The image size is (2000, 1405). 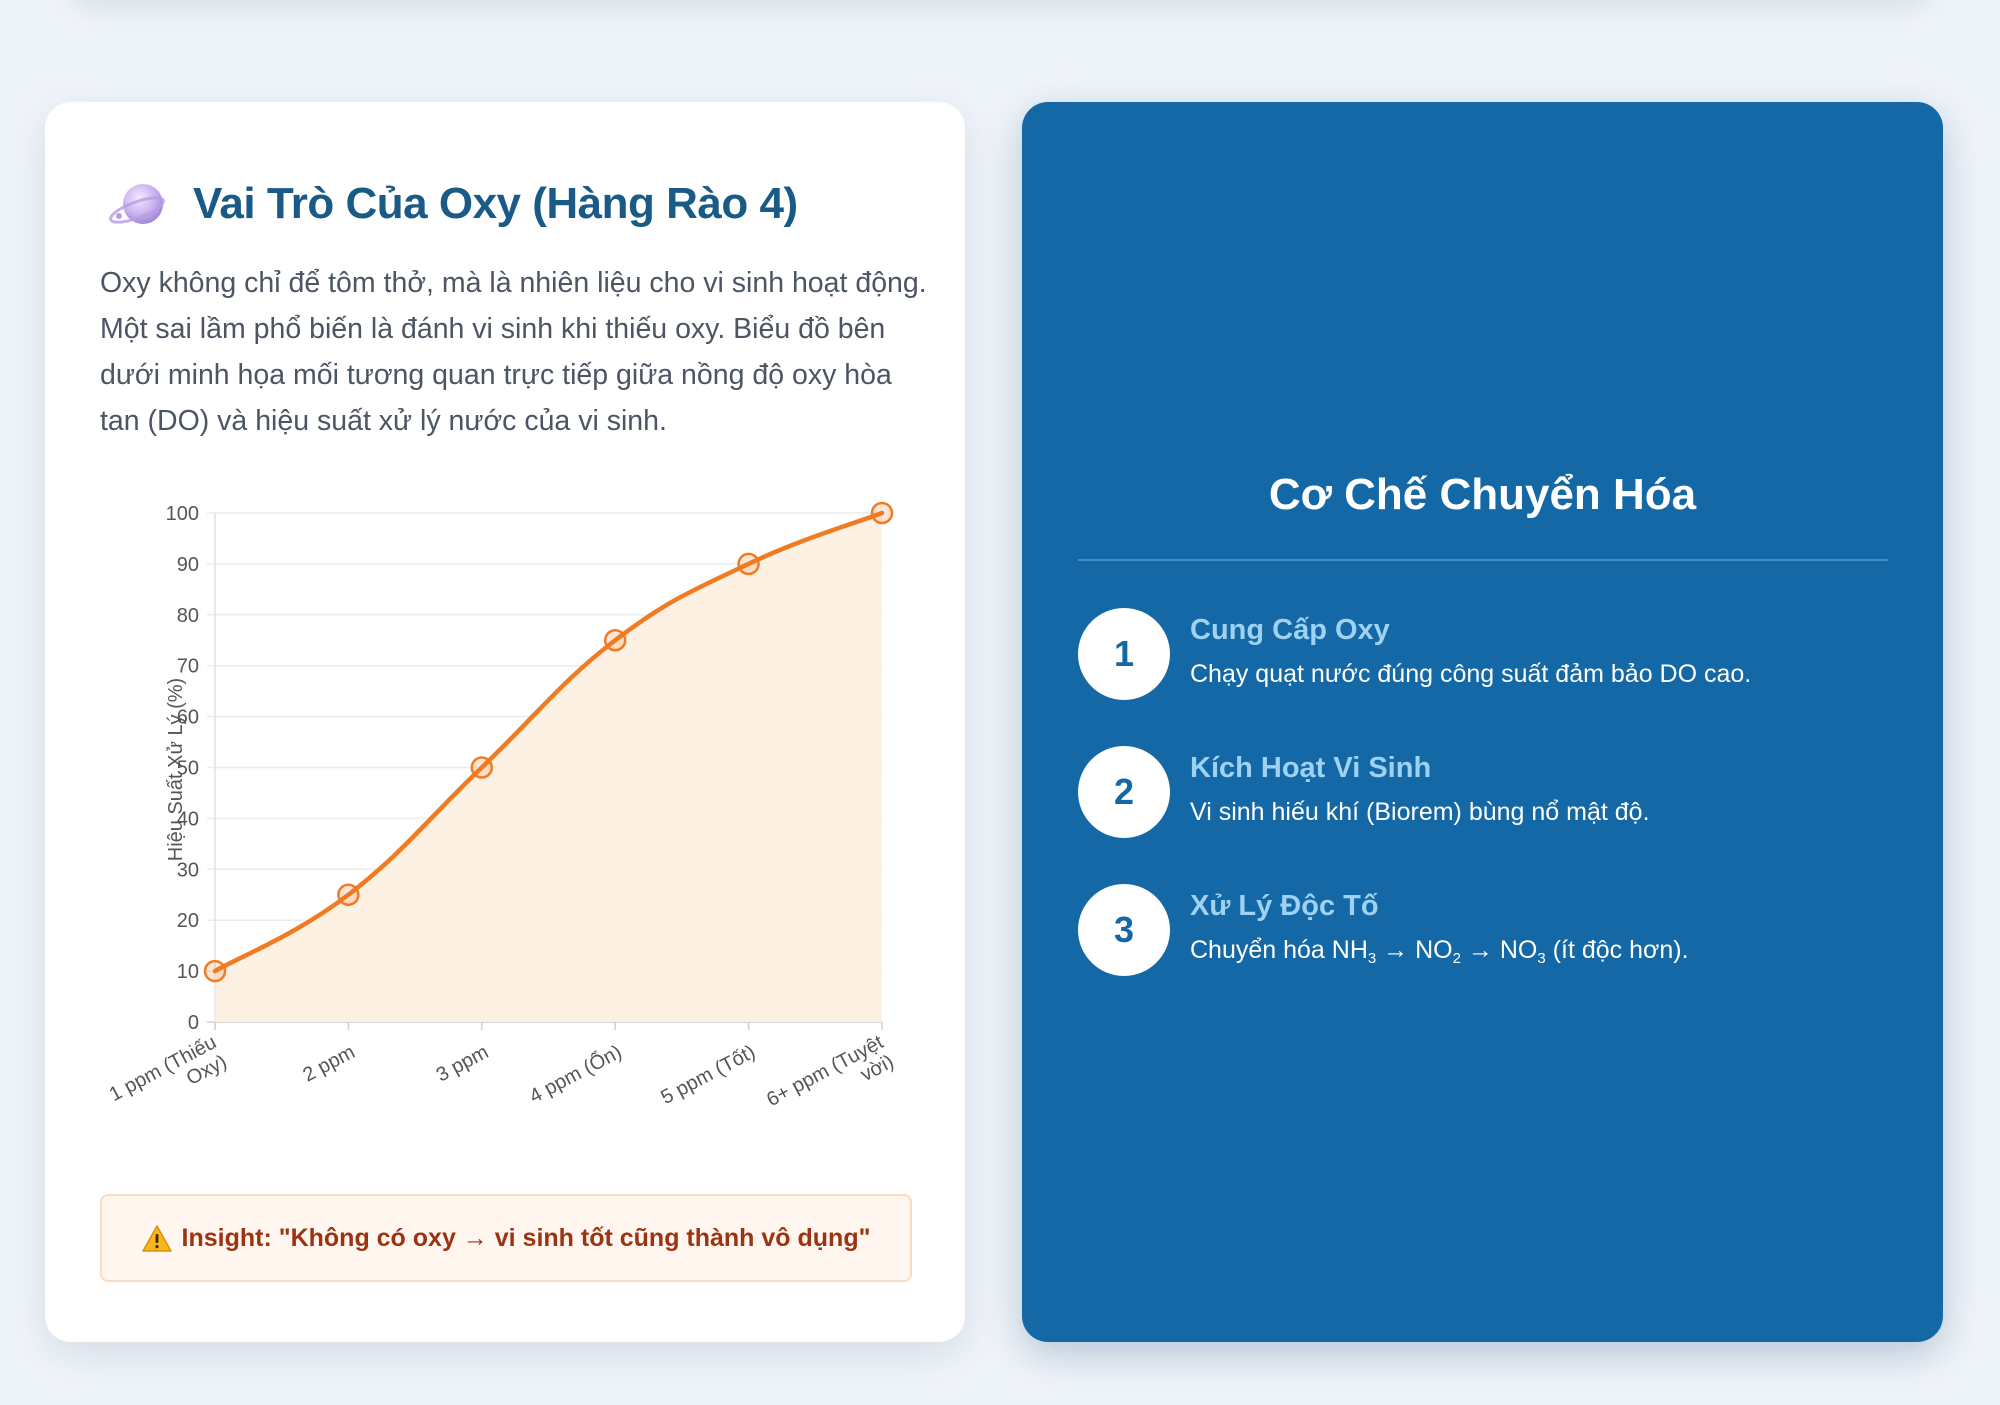 I want to click on step-number-badge: 2, so click(x=1124, y=792).